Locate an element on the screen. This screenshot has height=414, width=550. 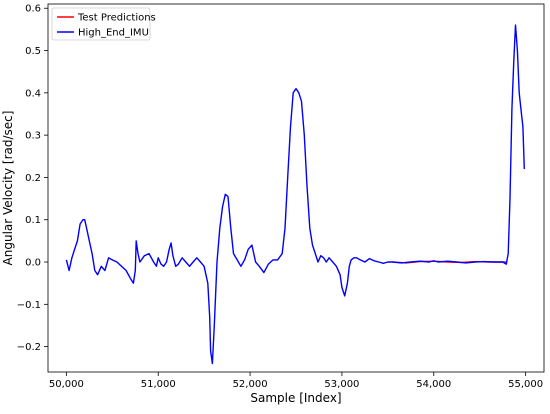
y-tick-label: 0.2 is located at coordinates (33, 178).